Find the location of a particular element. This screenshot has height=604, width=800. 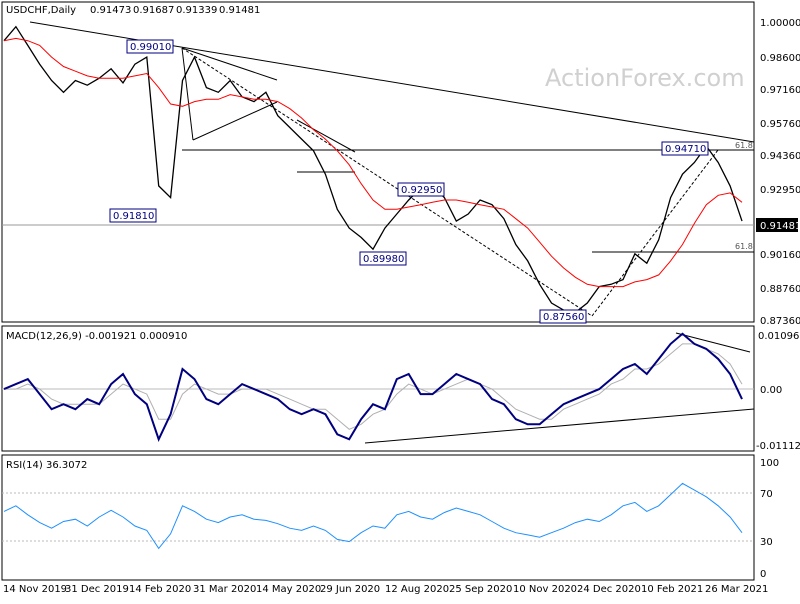

price-tick: 0.95760 is located at coordinates (780, 124).